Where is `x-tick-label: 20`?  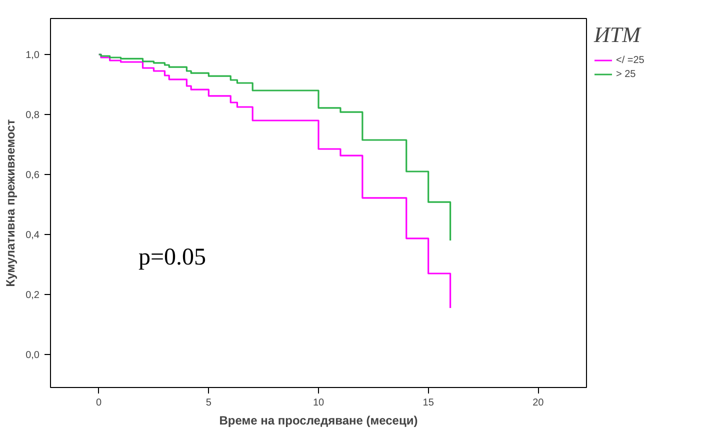
x-tick-label: 20 is located at coordinates (538, 403).